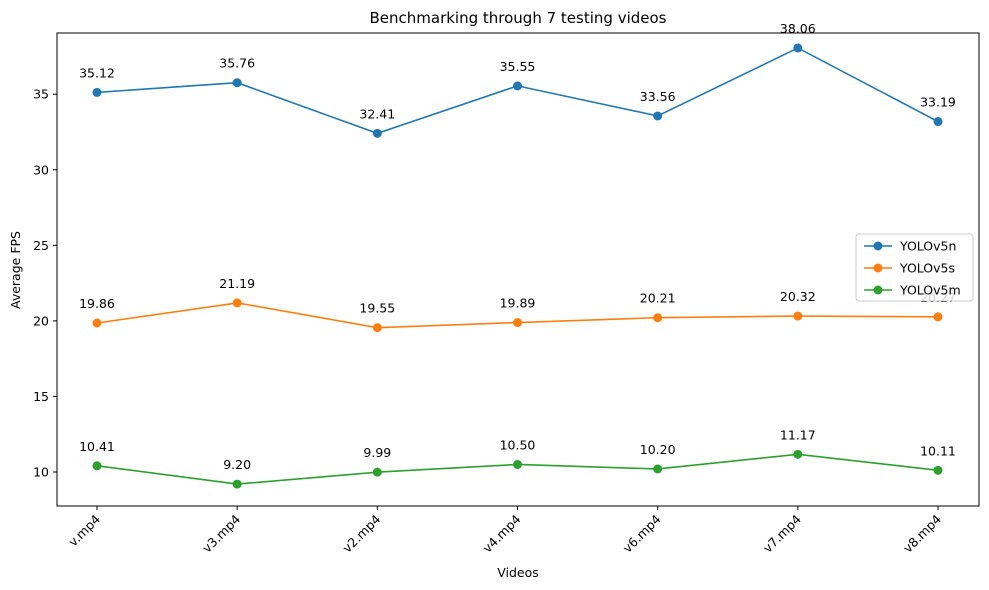  I want to click on legend-box, so click(914, 267).